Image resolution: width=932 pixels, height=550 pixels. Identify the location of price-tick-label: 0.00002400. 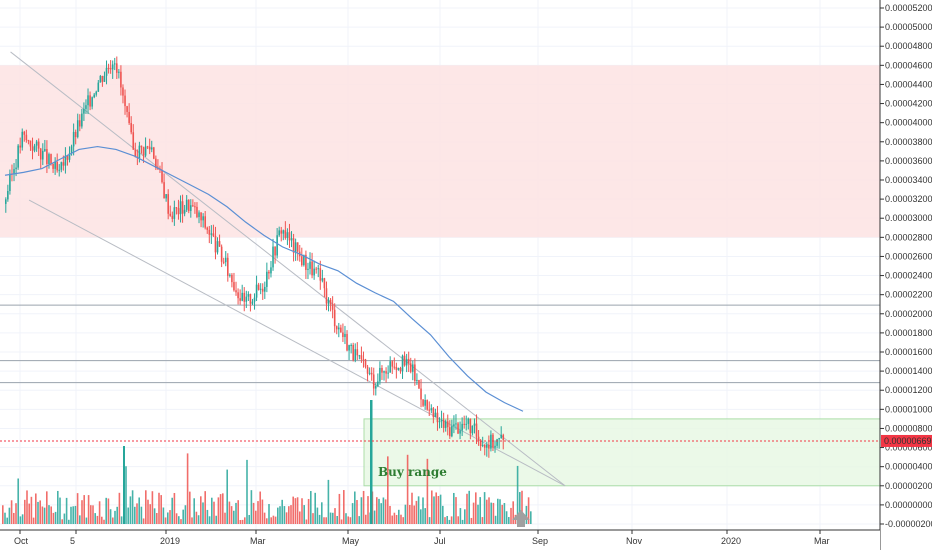
(908, 276).